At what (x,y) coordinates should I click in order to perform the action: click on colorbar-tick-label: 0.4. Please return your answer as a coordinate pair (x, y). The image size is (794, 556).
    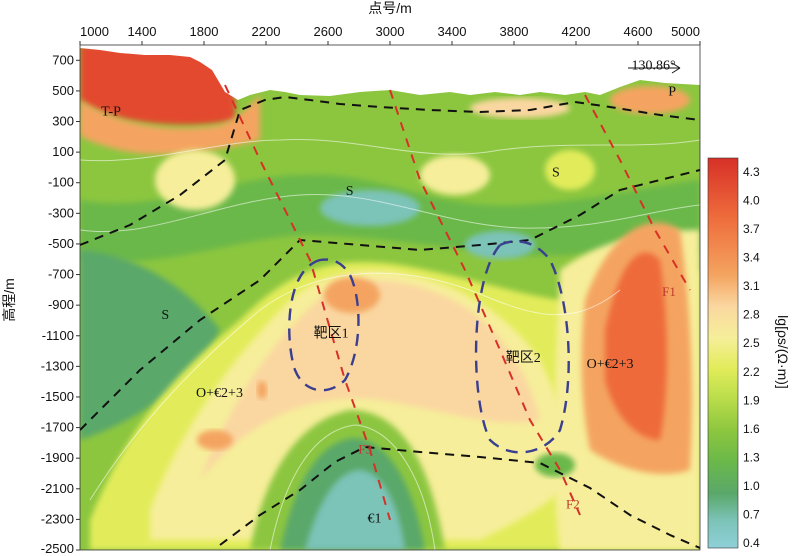
    Looking at the image, I should click on (751, 543).